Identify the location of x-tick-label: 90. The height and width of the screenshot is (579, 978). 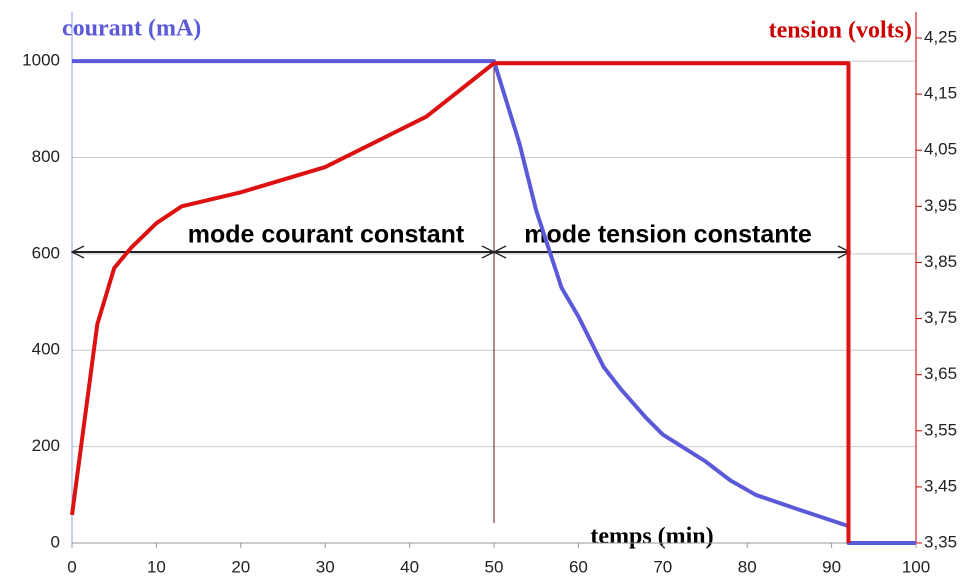
(831, 566).